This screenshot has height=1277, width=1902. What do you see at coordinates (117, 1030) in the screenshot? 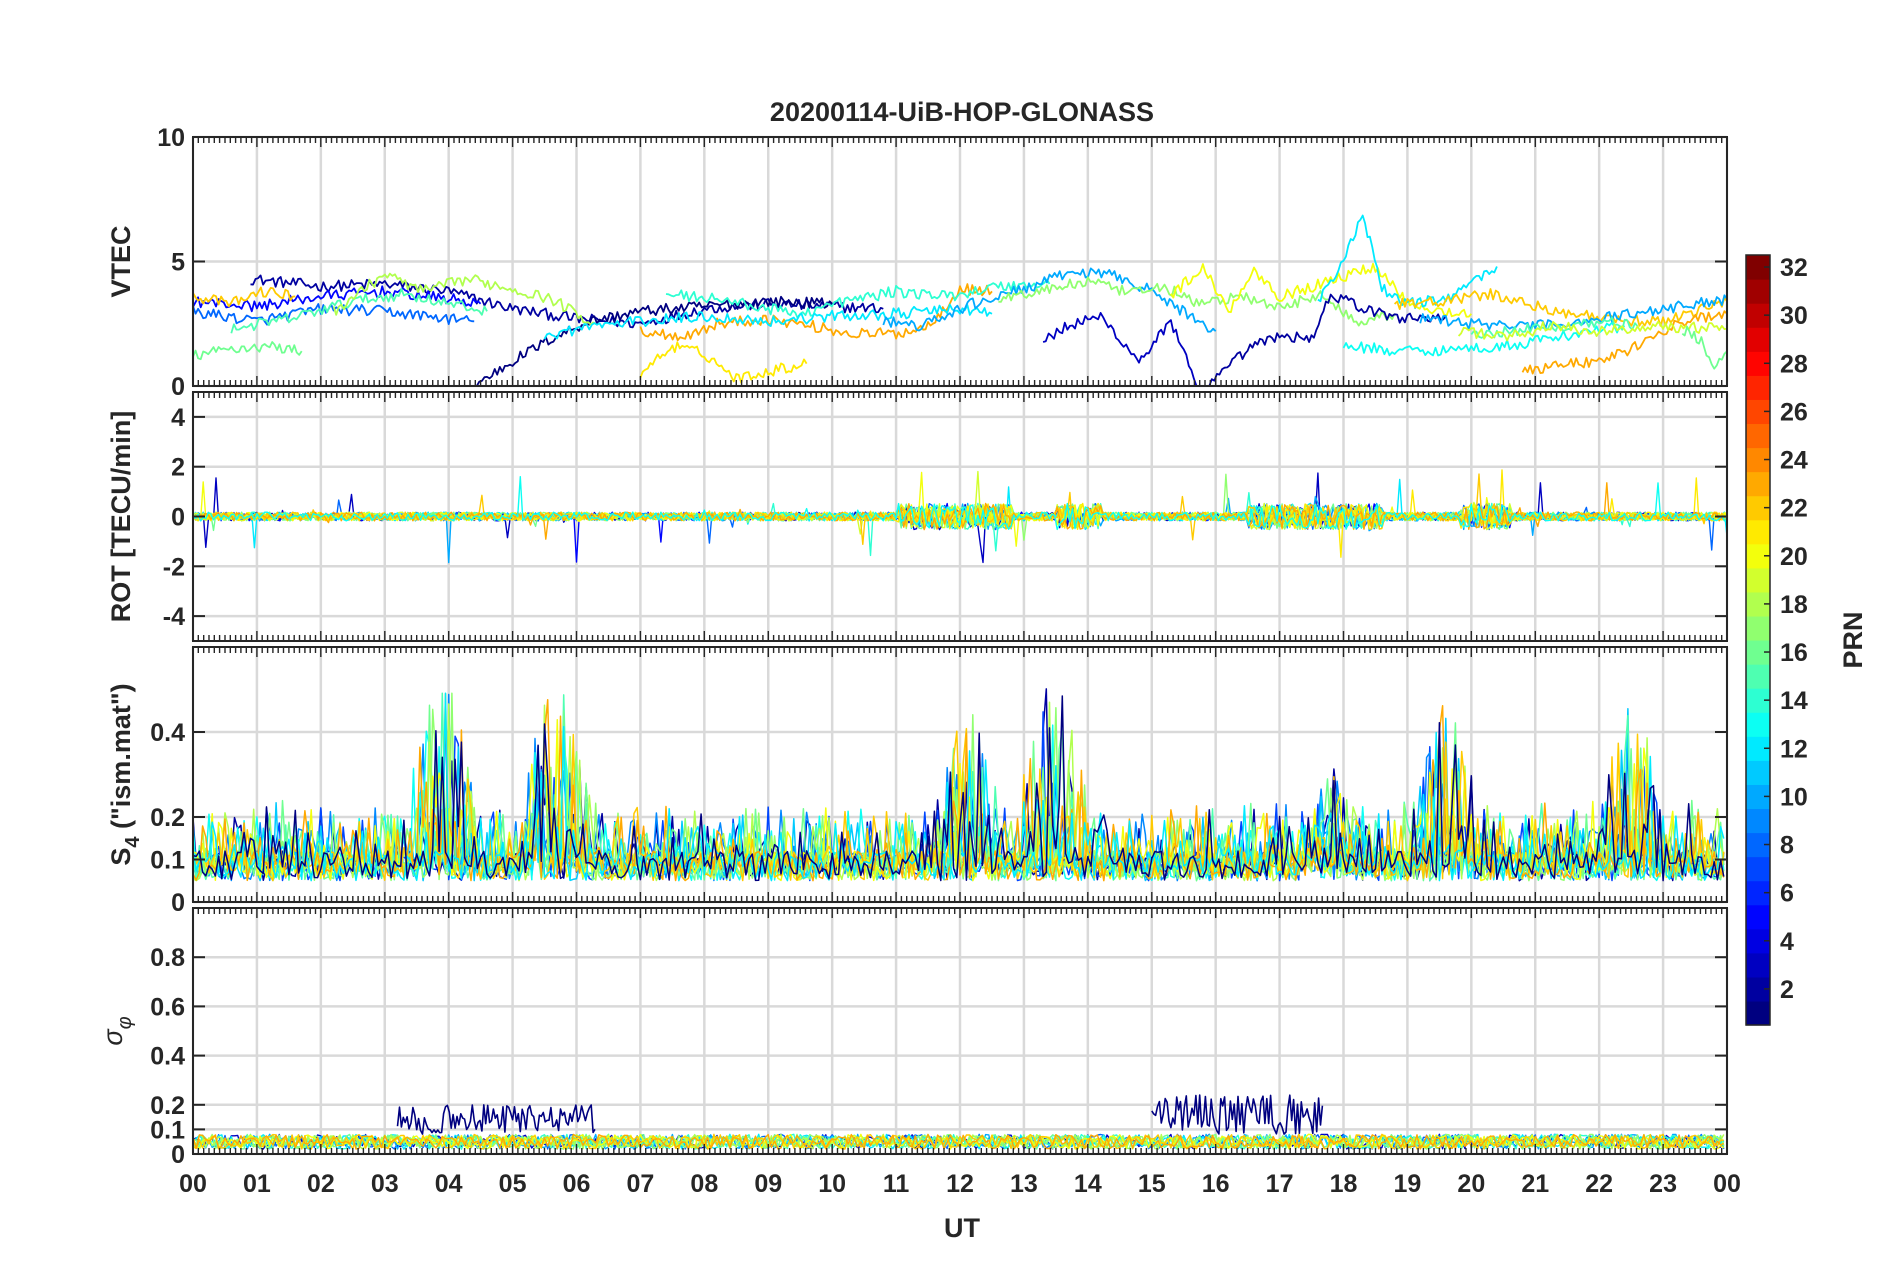
I see `sigma_phi-y-label: σφ` at bounding box center [117, 1030].